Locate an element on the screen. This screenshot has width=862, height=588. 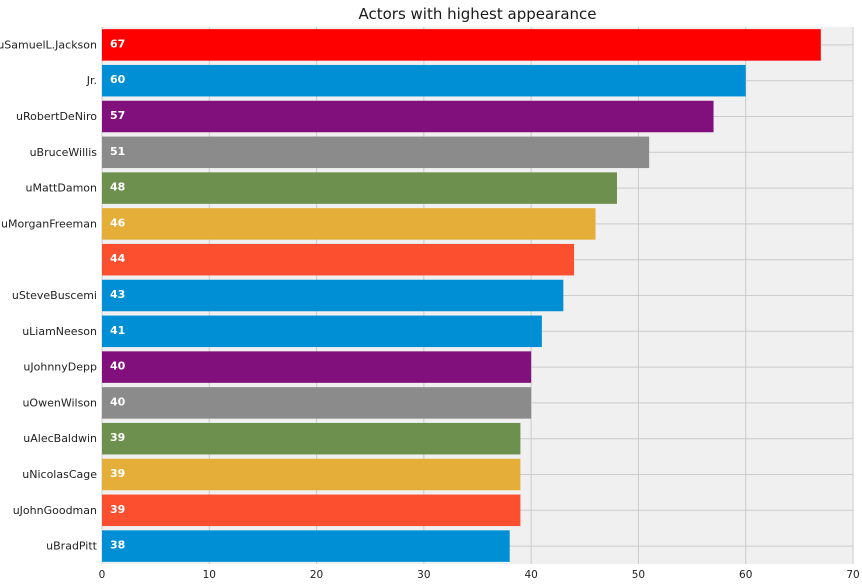
bar-value-label: 57 is located at coordinates (117, 115).